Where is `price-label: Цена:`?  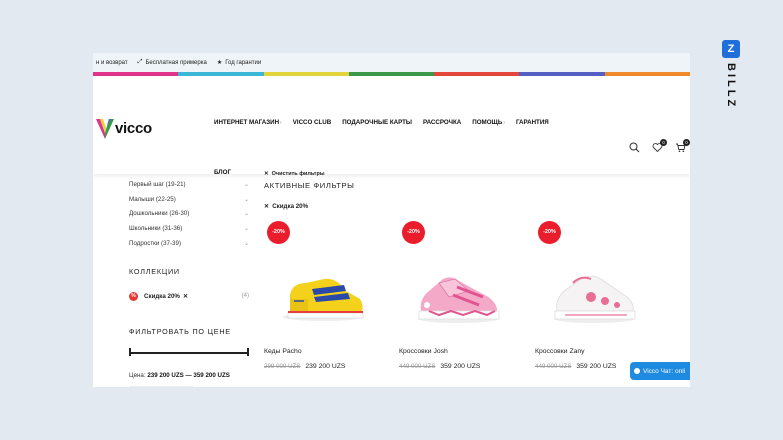 price-label: Цена: is located at coordinates (137, 376).